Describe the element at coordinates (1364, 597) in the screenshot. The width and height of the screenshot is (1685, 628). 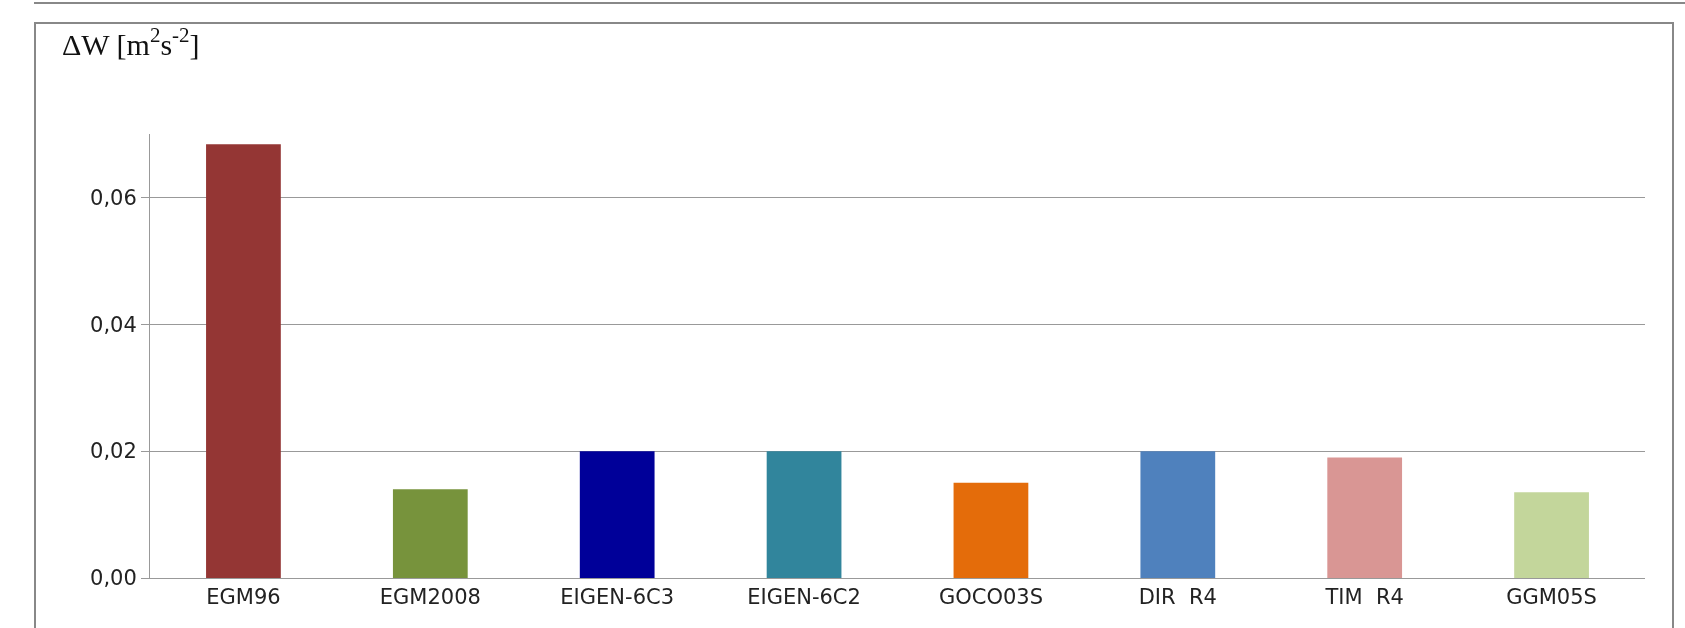
I see `x-tick-label: TIM R4` at that location.